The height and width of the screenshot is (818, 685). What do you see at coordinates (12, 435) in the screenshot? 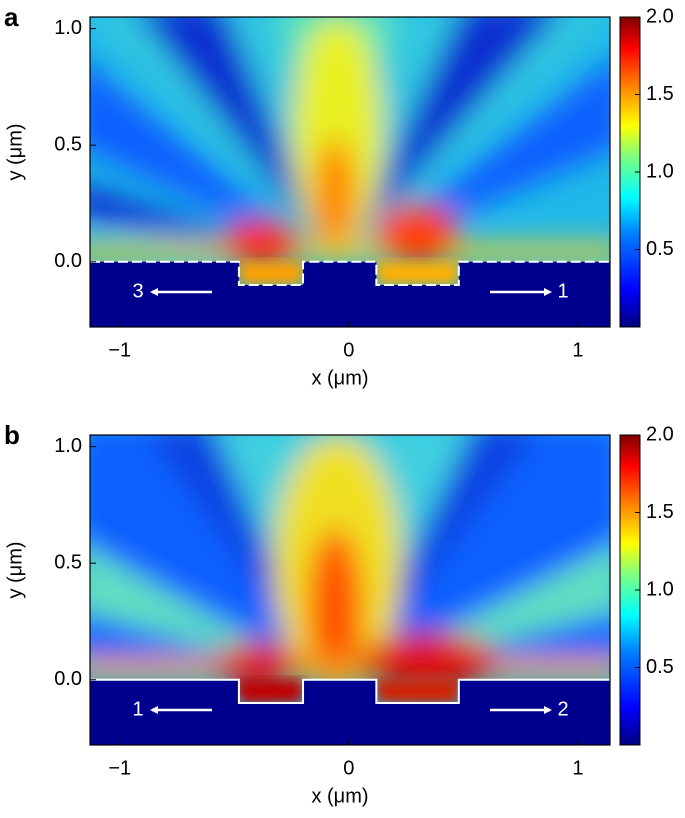
I see `panel-label: b` at bounding box center [12, 435].